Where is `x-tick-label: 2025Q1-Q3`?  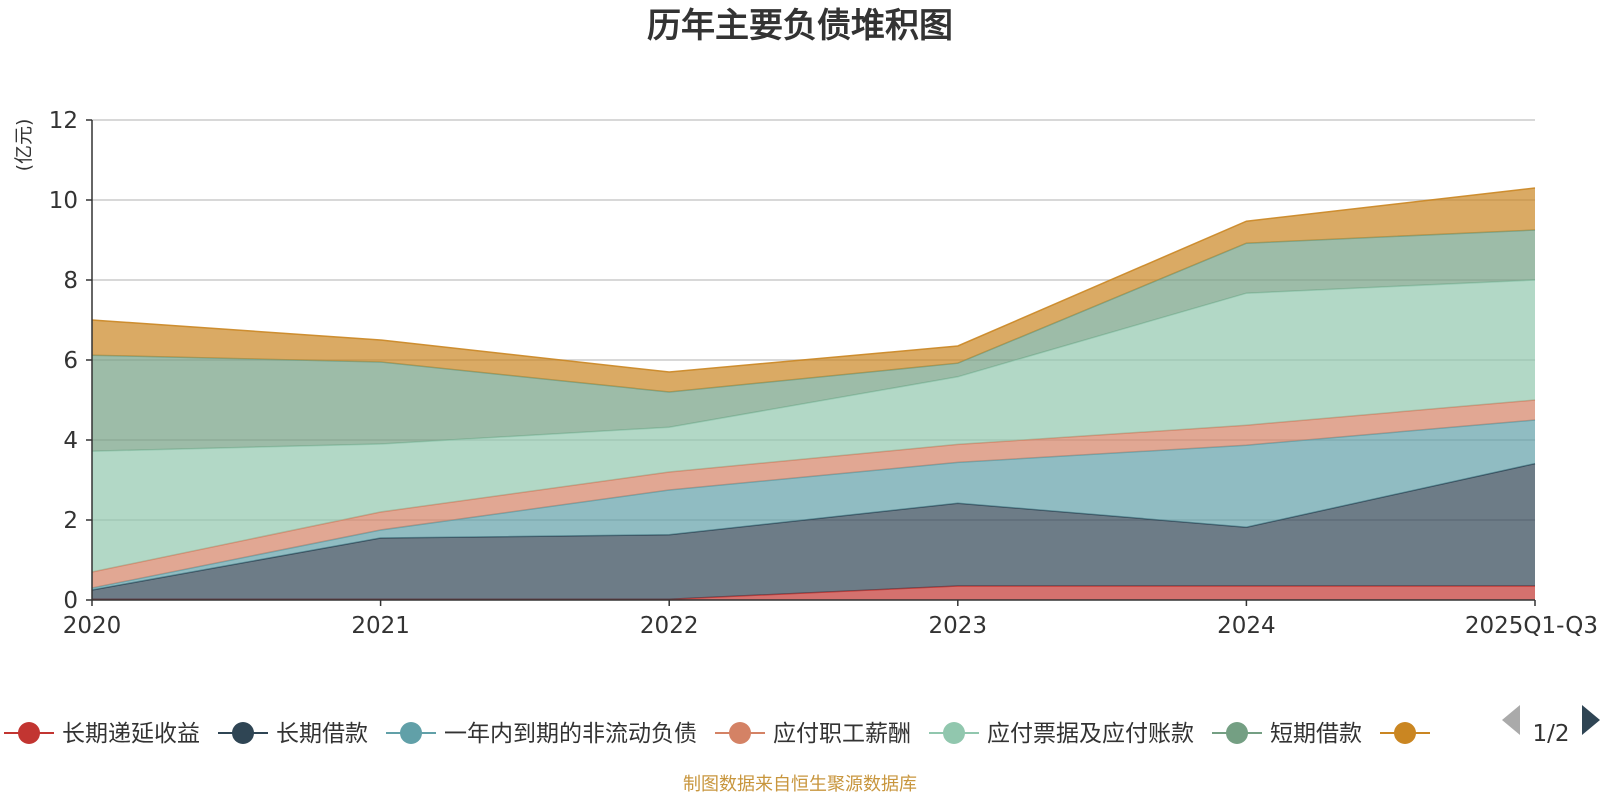 x-tick-label: 2025Q1-Q3 is located at coordinates (1531, 626).